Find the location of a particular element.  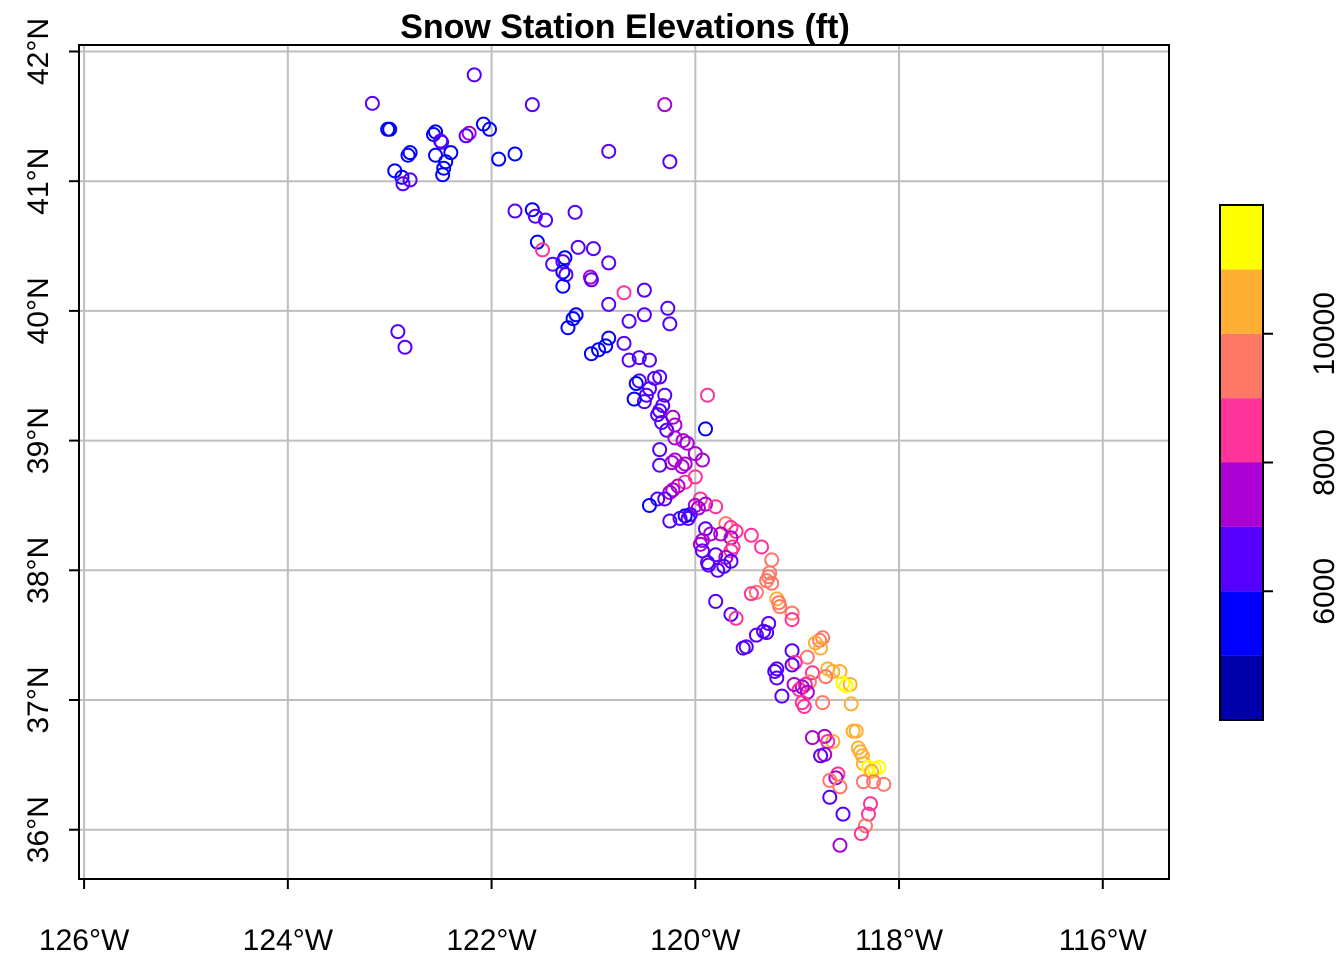

legend-tick-label: 6000 is located at coordinates (1324, 591).